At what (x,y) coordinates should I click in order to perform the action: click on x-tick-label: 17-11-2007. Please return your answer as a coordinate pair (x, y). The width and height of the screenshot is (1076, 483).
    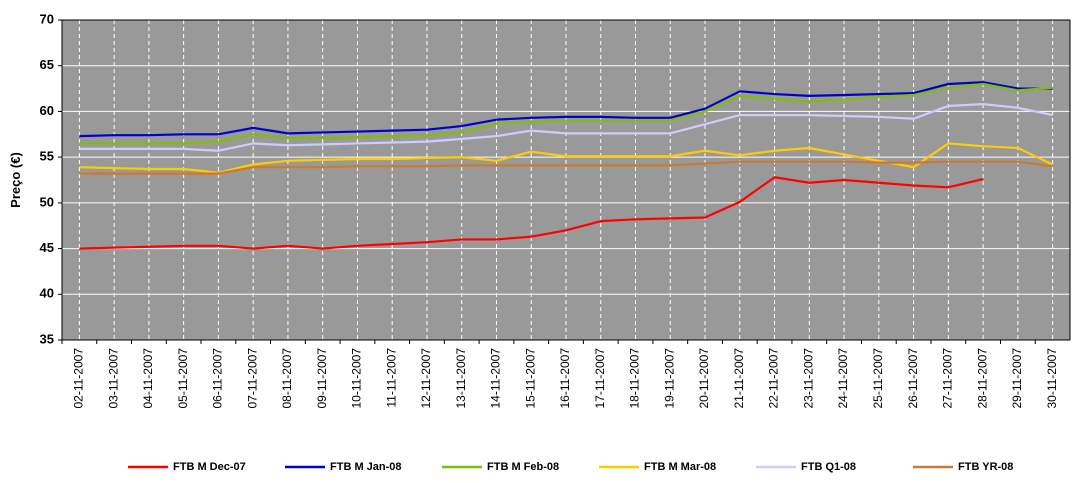
    Looking at the image, I should click on (600, 378).